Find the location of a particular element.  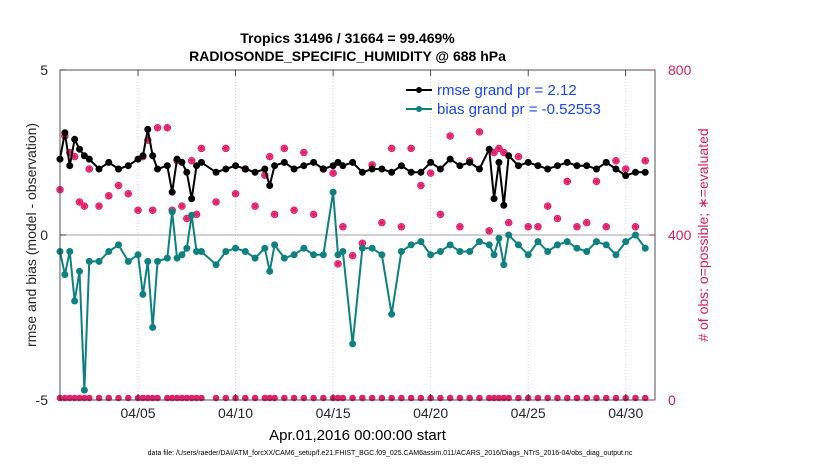

x-tick-label: 04/20 is located at coordinates (430, 413).